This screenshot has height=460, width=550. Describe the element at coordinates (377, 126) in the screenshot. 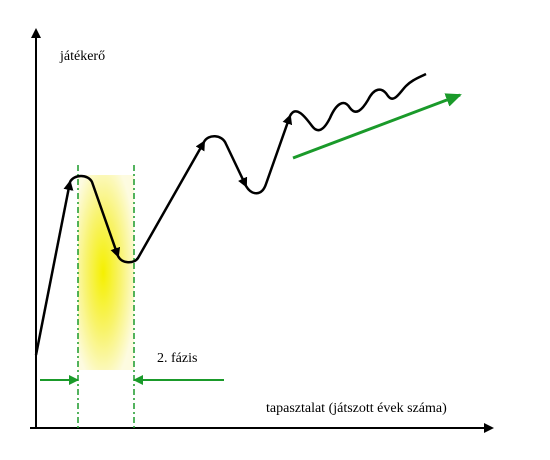

I see `trend-arrow` at that location.